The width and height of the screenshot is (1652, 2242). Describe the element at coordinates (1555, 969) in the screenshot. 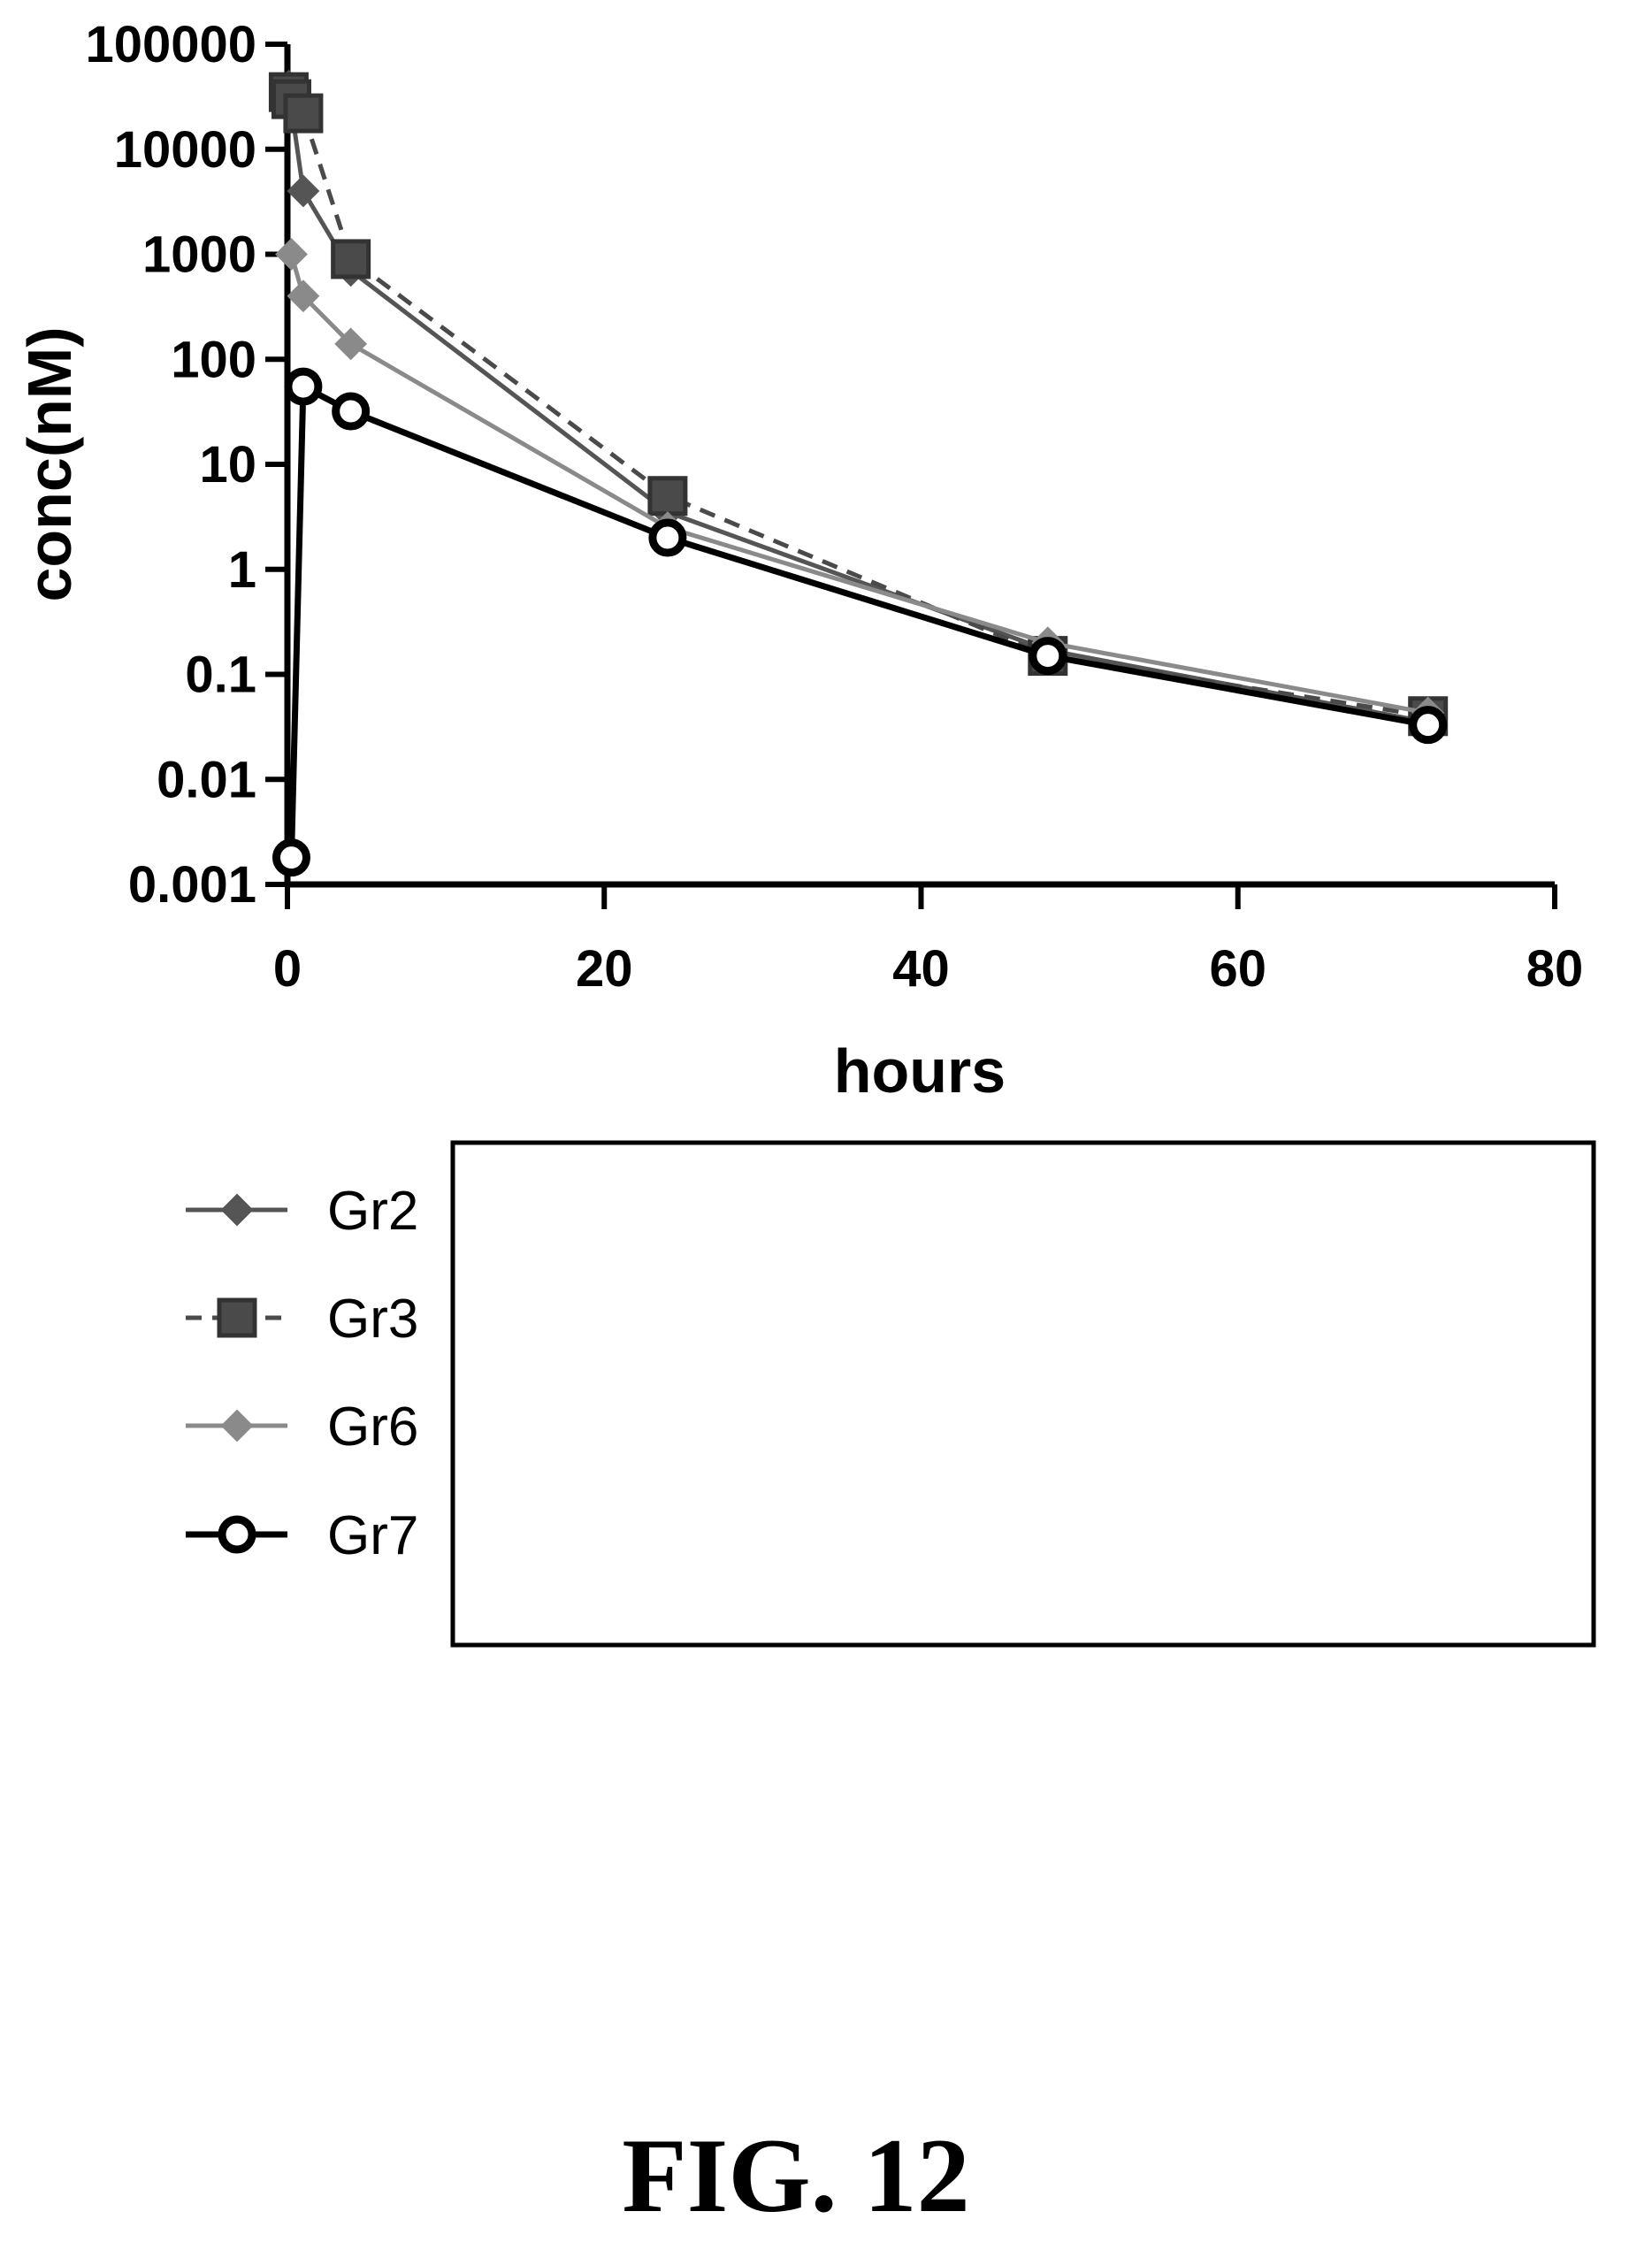

I see `x-tick-label: 80` at that location.